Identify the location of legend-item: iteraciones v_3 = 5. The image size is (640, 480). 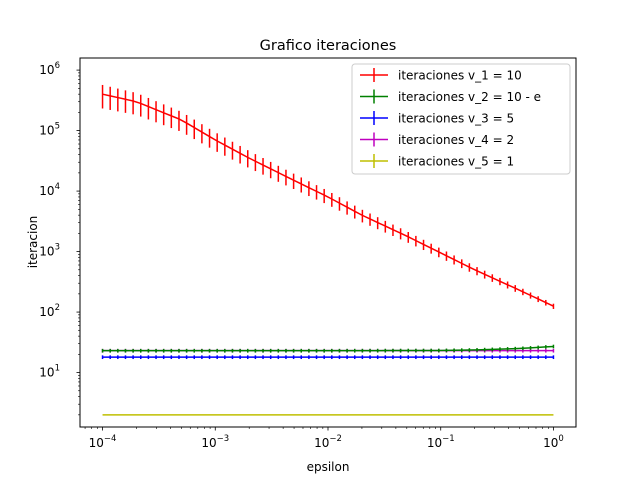
(437, 118).